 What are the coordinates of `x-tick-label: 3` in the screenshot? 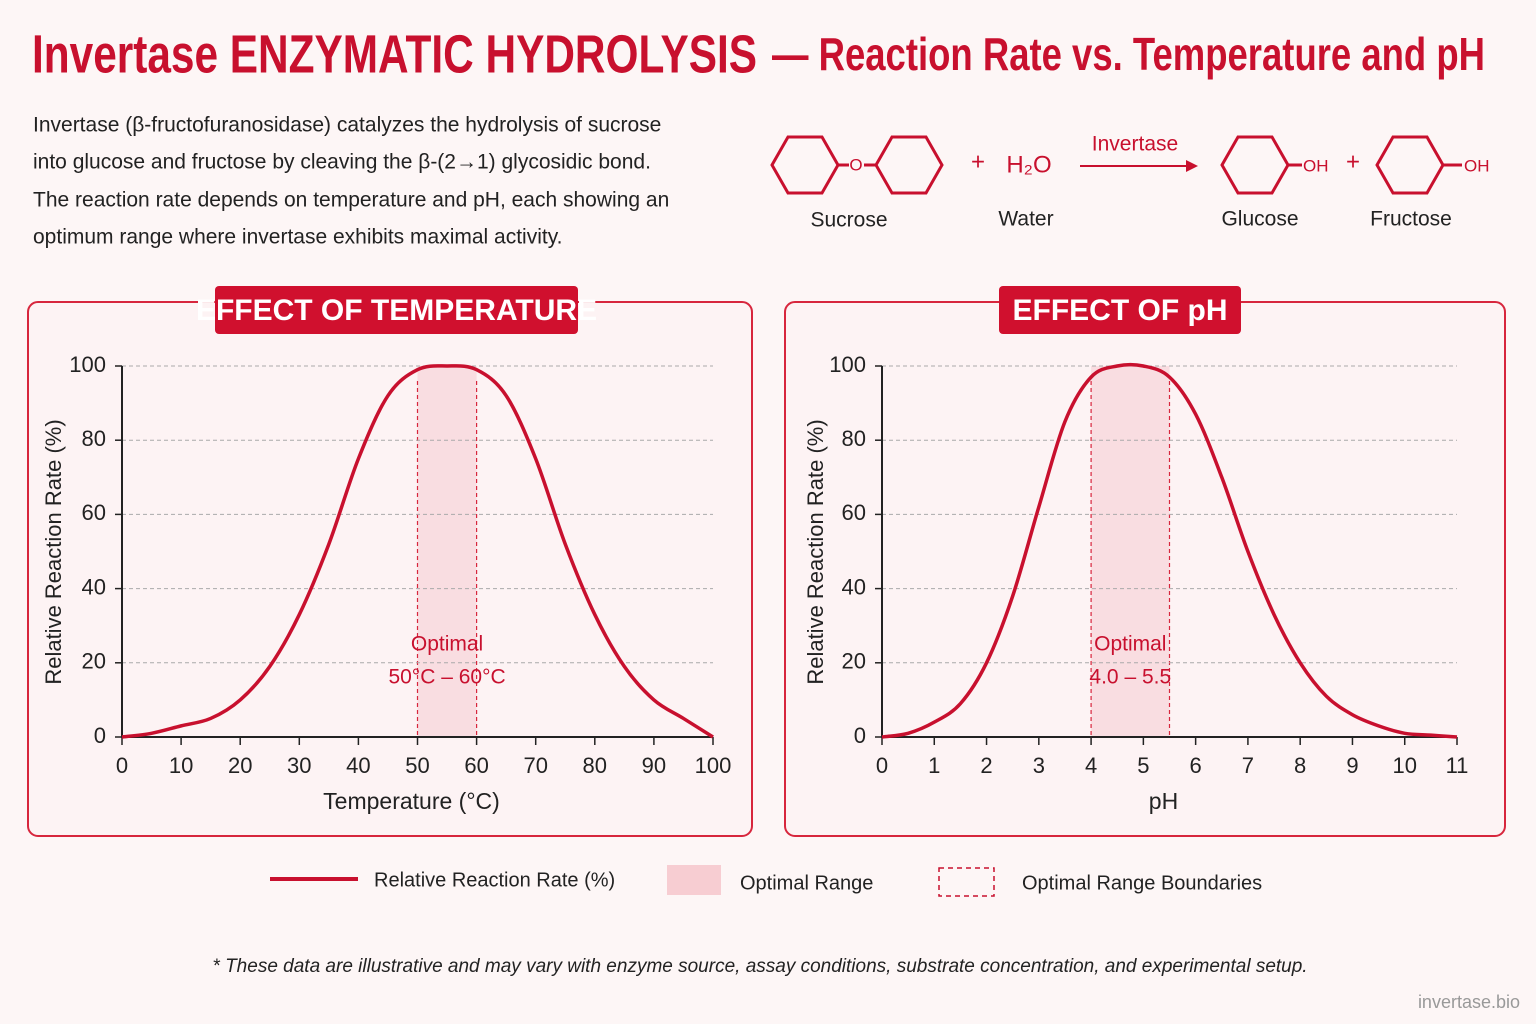 It's located at (1039, 765).